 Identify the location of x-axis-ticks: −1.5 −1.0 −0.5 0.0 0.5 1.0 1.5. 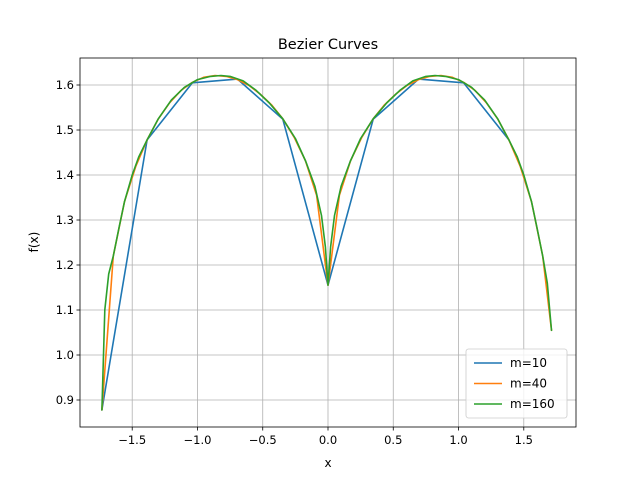
(325, 437).